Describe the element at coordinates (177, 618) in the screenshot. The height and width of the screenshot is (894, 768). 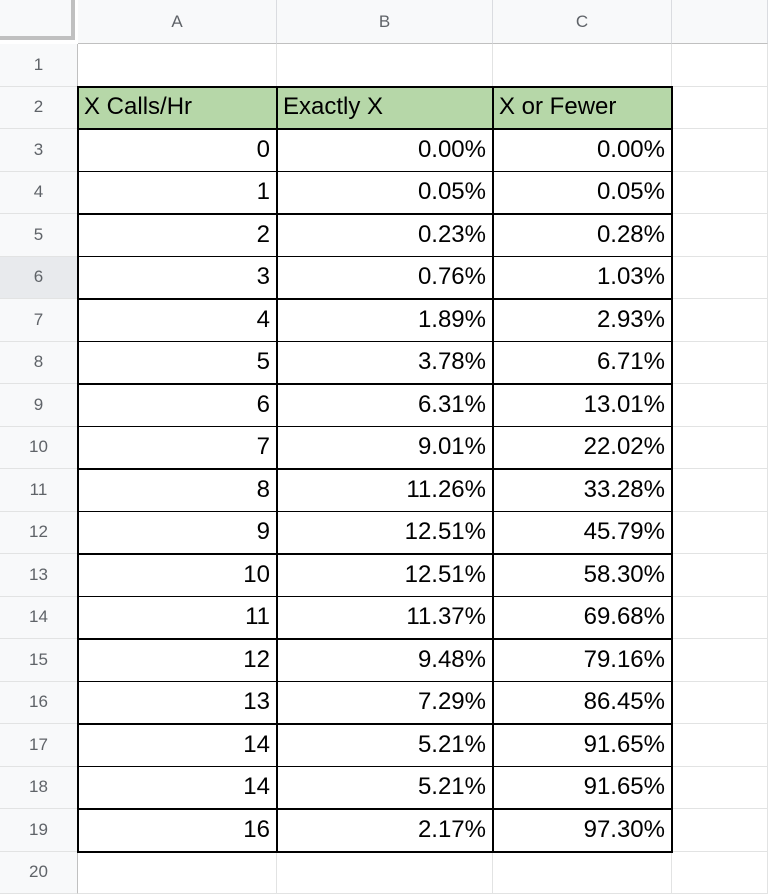
I see `table-cell-a: 11` at that location.